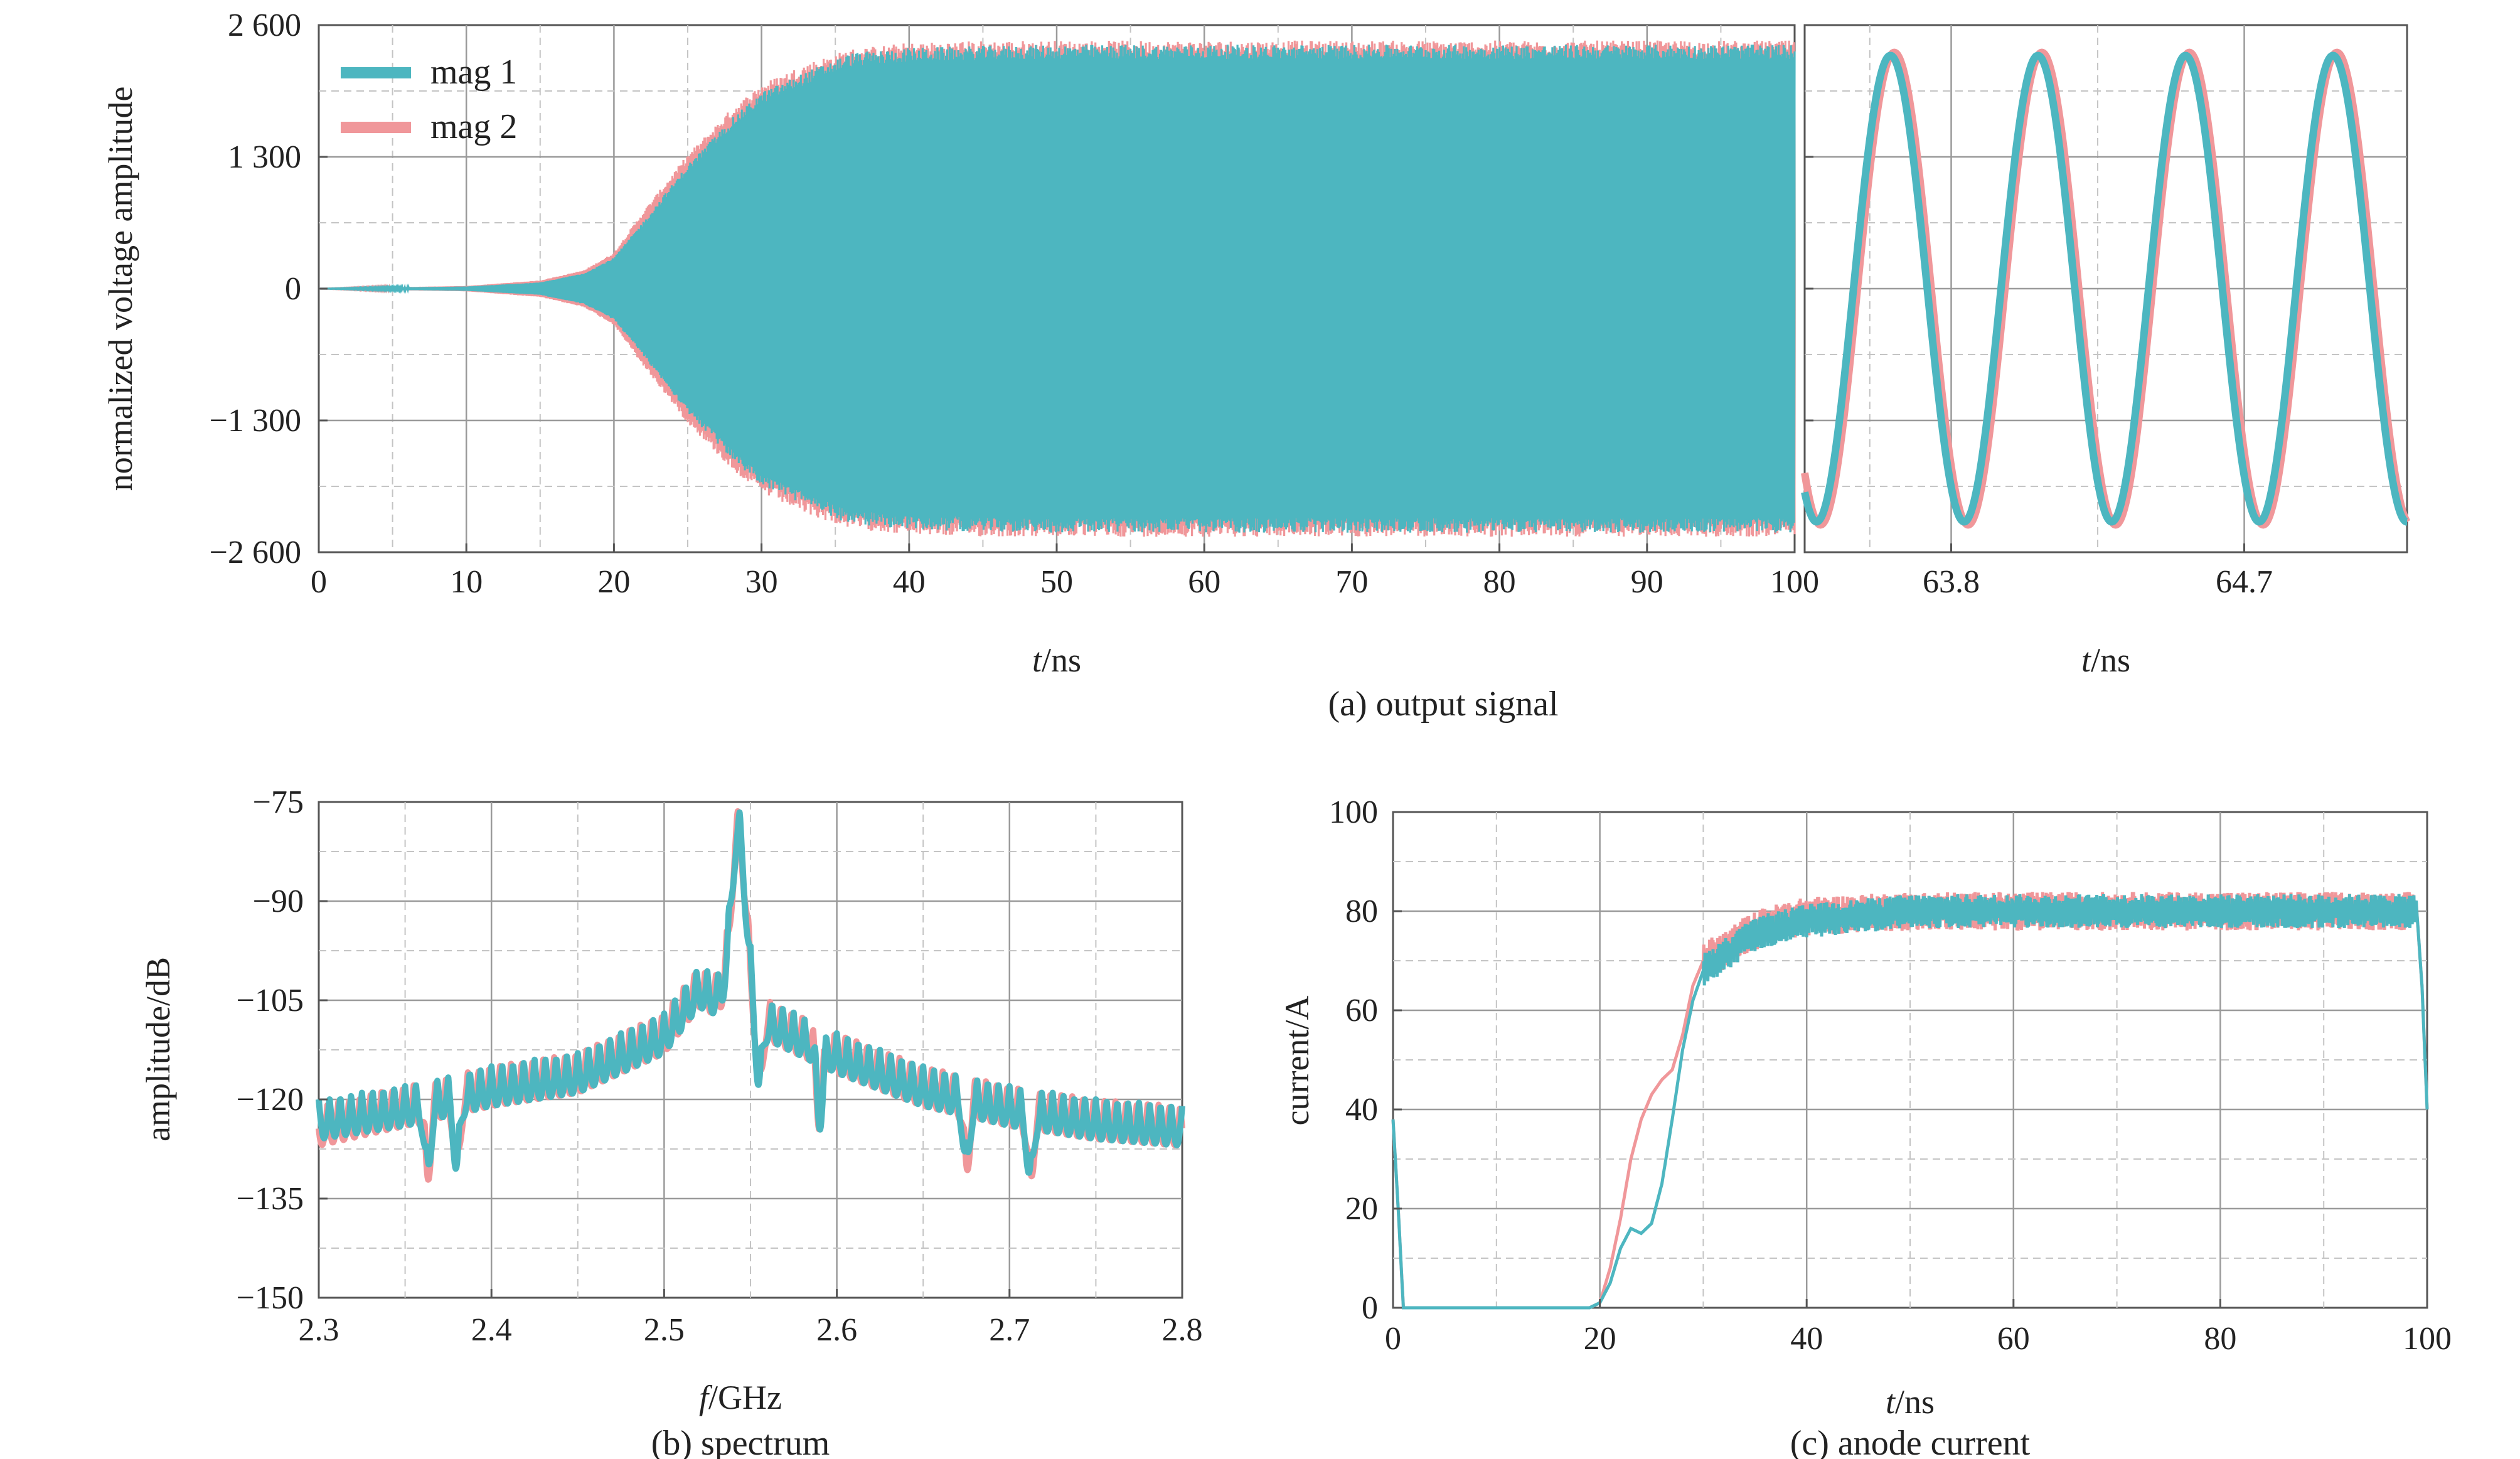  I want to click on y-tick-labels-a: 2 600 1 300 0 −1 300 −2 600, so click(269, 289).